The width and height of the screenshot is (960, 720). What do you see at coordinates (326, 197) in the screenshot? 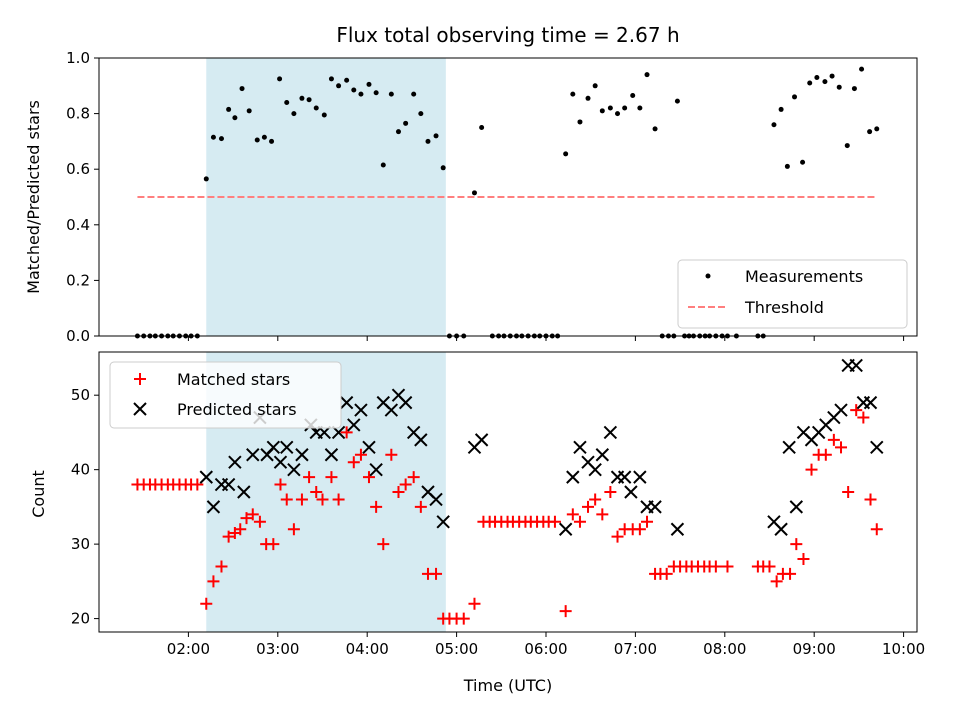
I see `top-highlight-span` at bounding box center [326, 197].